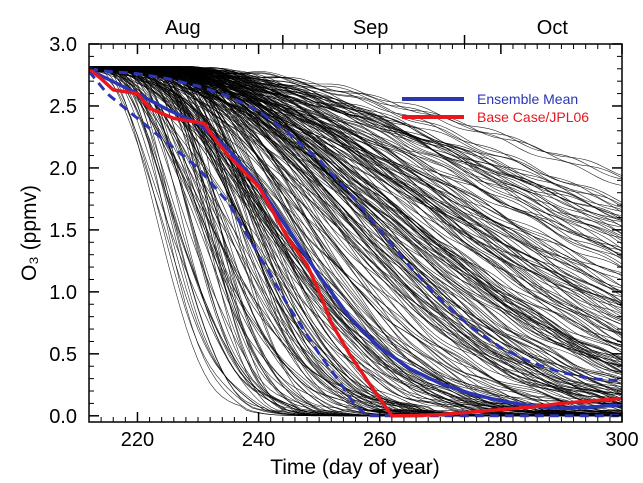  I want to click on x-tick-label: 280, so click(500, 440).